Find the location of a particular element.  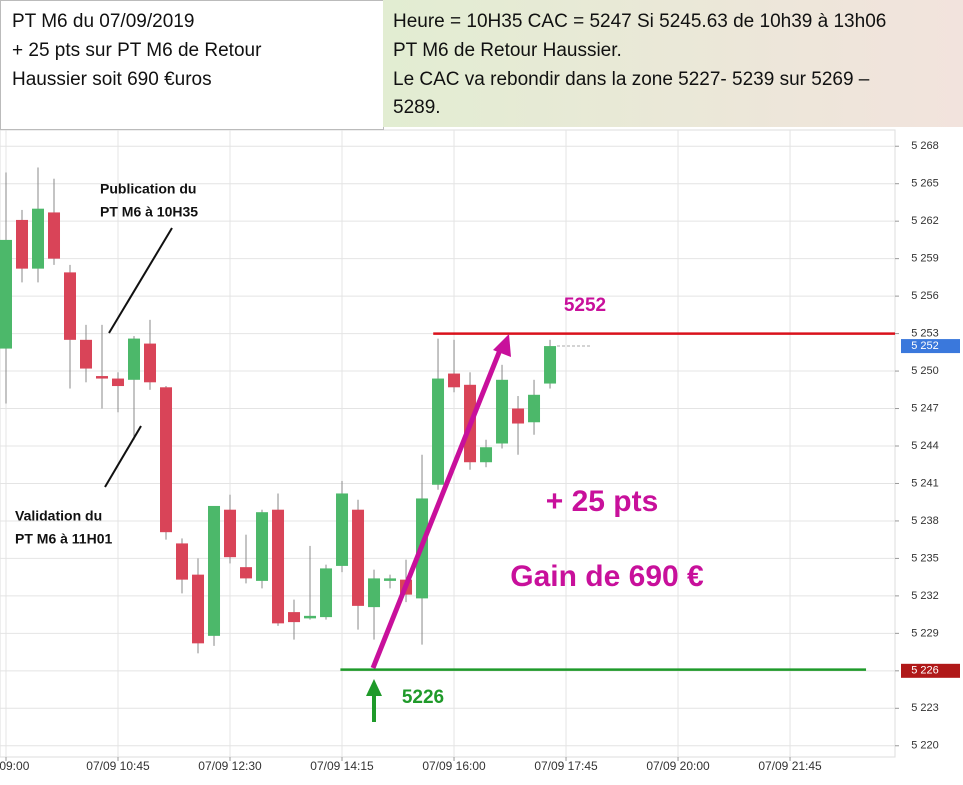

y-tick-label: 5 238 is located at coordinates (925, 521).